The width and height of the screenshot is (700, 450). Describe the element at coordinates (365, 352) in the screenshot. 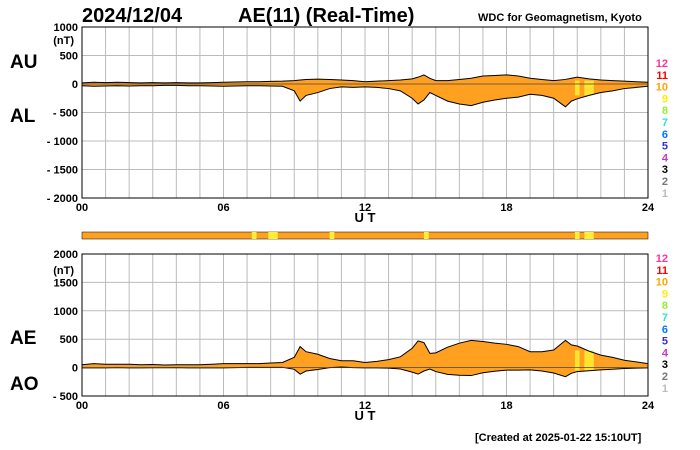

I see `series-line-ae` at that location.